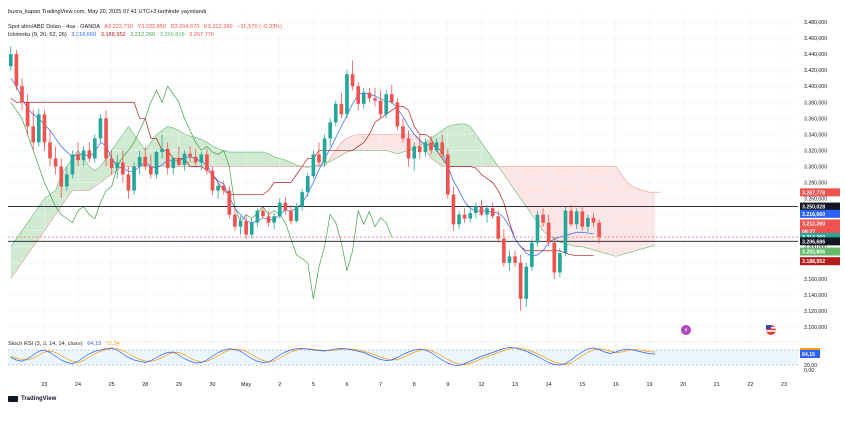  Describe the element at coordinates (32, 399) in the screenshot. I see `tradingview-logo: TradingView` at that location.